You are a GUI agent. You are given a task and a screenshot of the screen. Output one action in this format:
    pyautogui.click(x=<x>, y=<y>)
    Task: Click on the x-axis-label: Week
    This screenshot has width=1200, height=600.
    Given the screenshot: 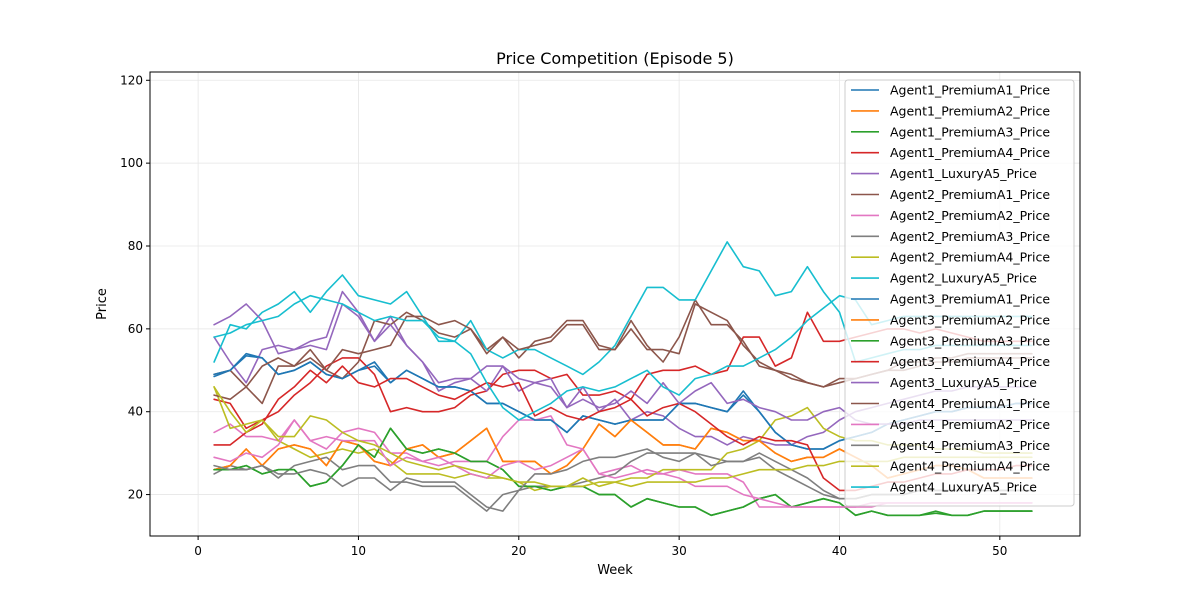 What is the action you would take?
    pyautogui.click(x=615, y=570)
    